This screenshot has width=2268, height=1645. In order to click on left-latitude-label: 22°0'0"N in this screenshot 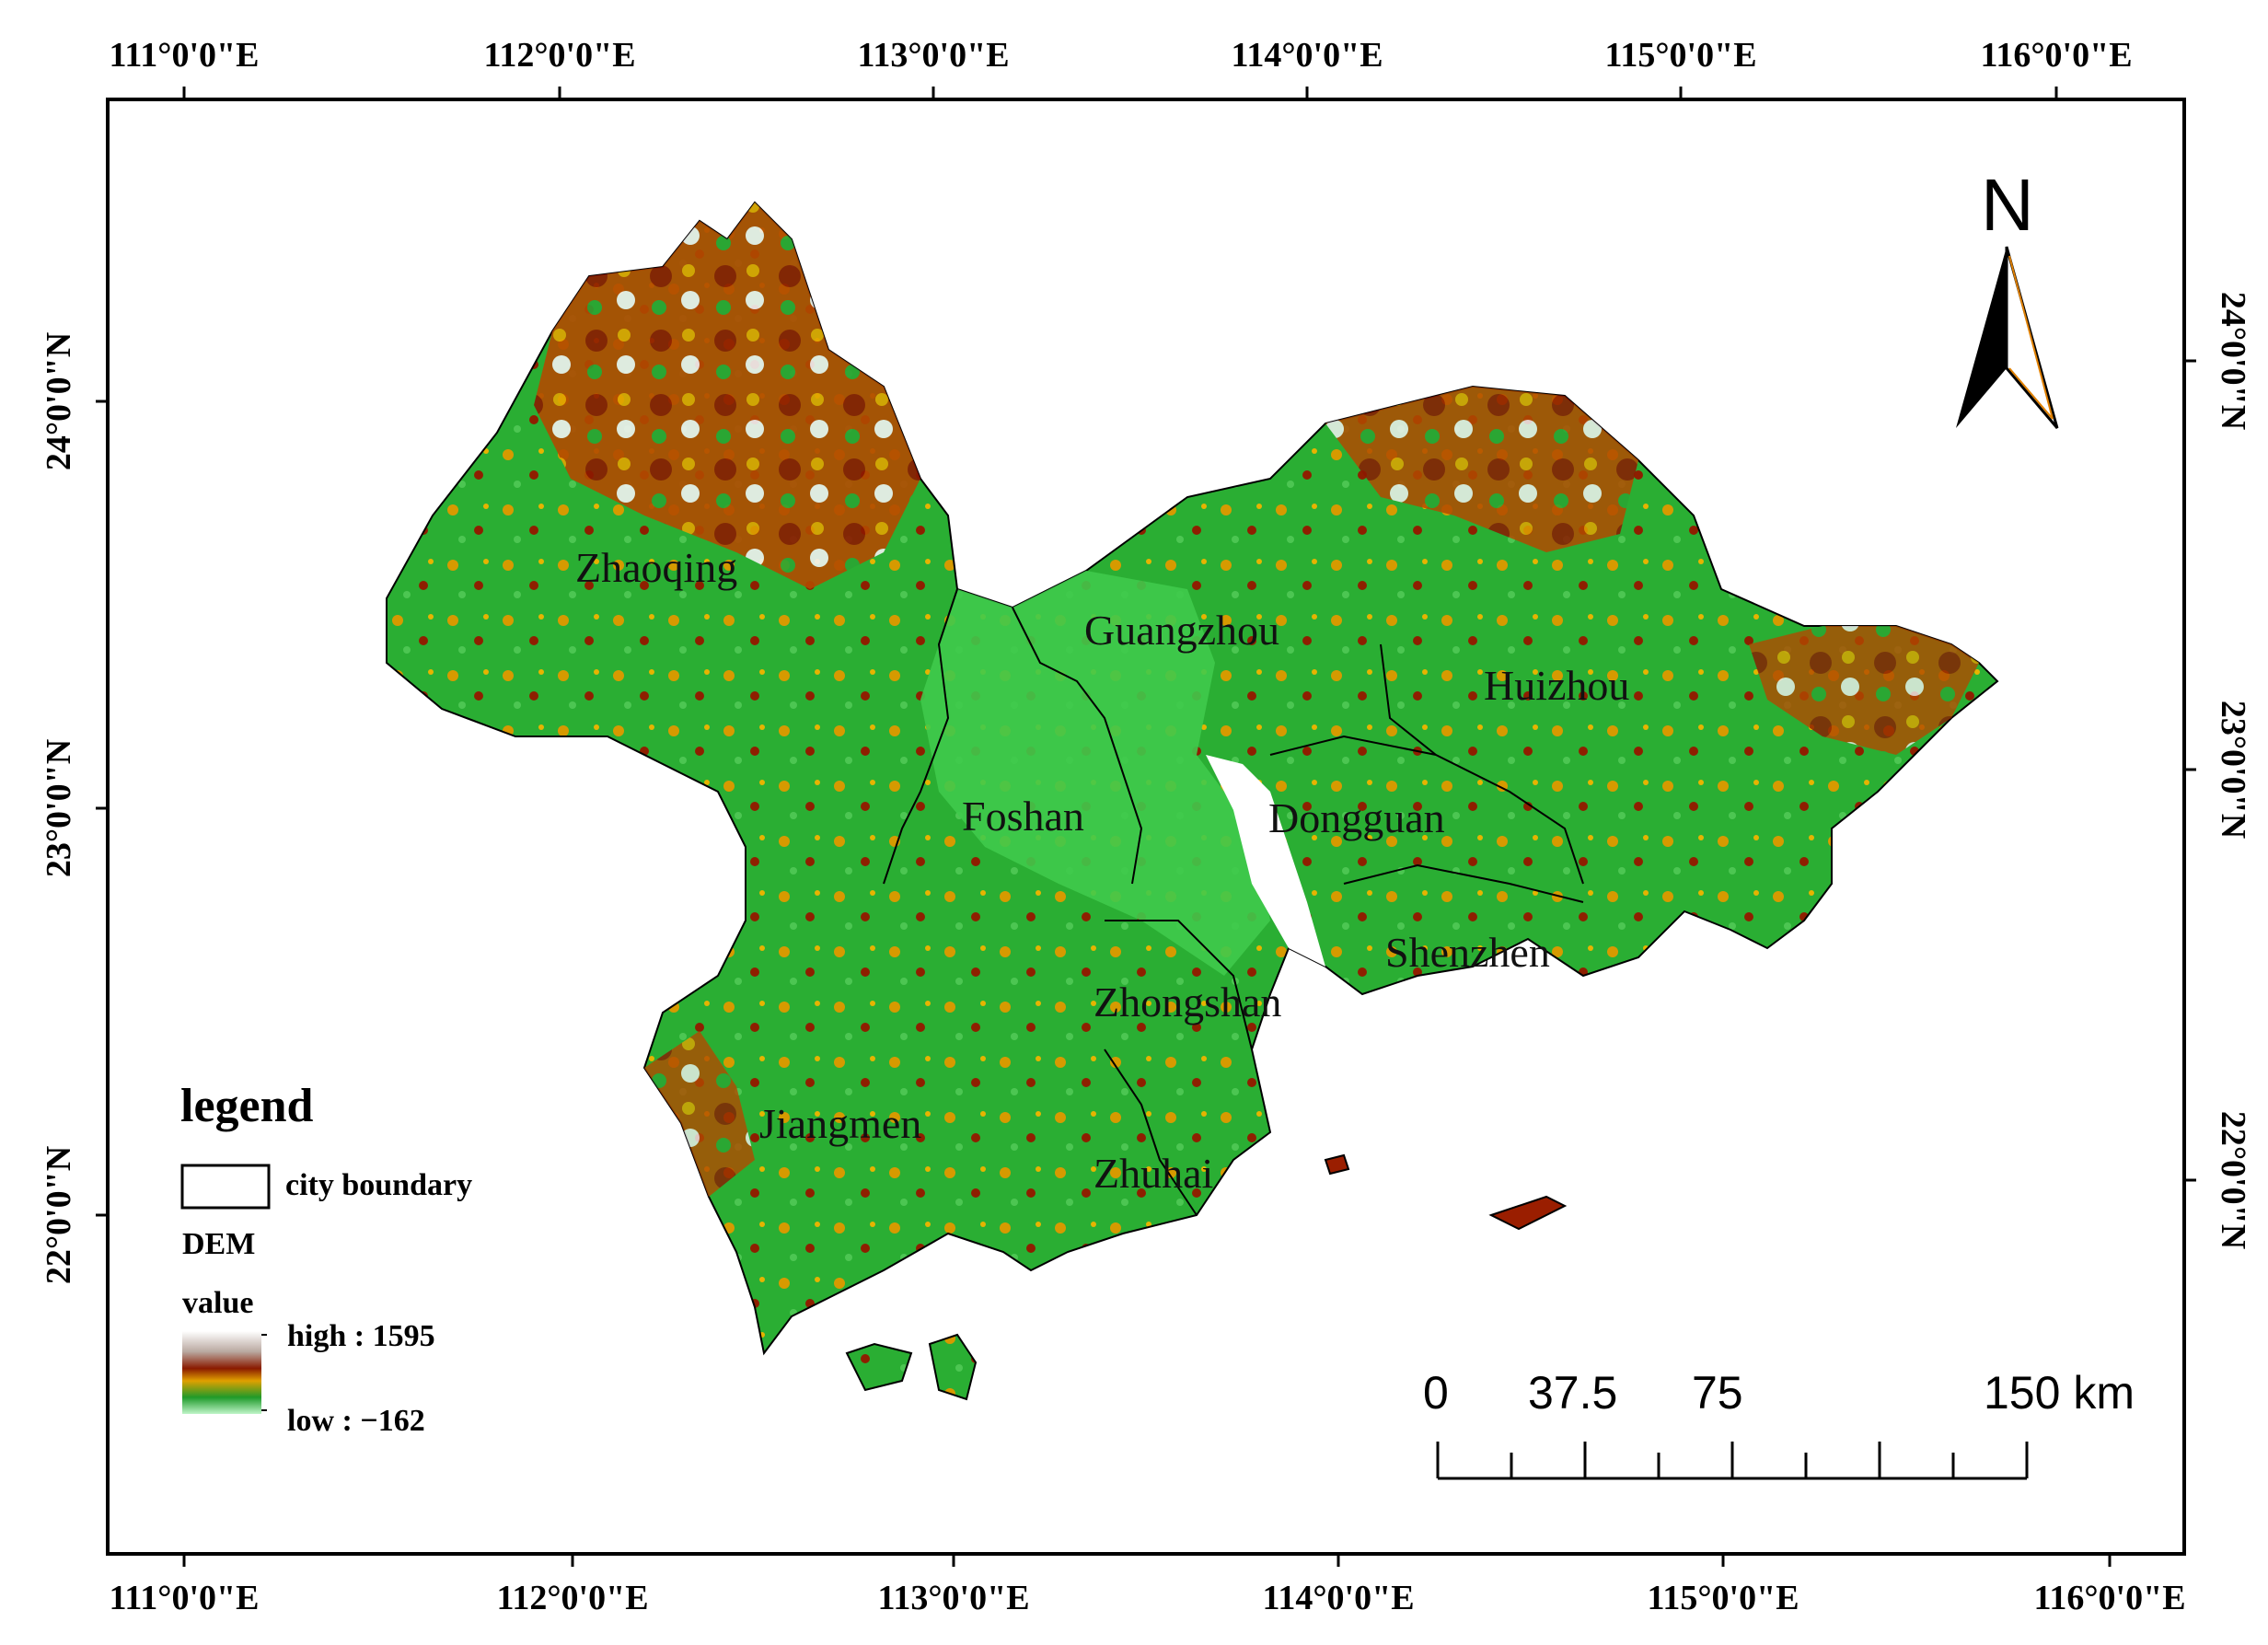, I will do `click(59, 1215)`.